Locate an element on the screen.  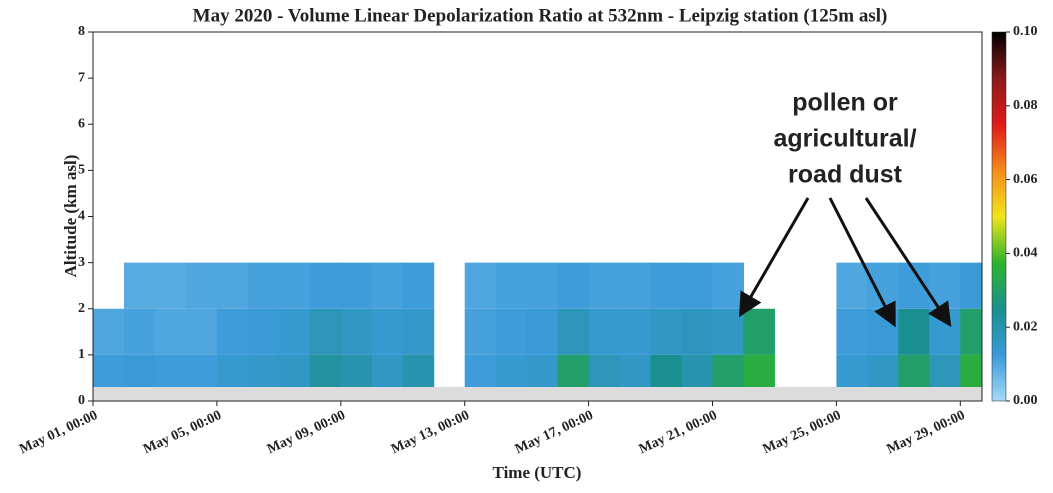
x-tick-label: May 21, 00:00 is located at coordinates (678, 432).